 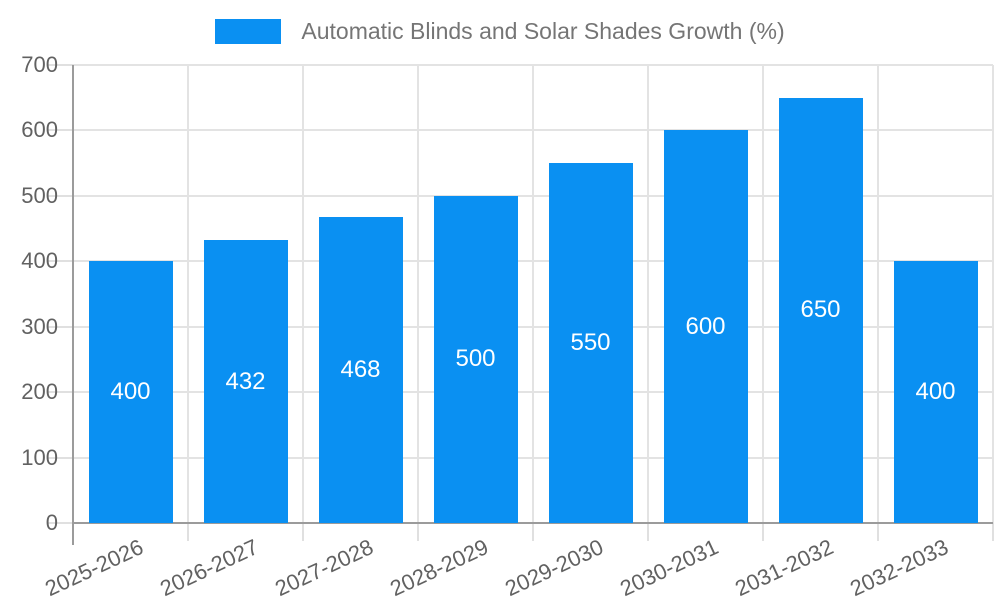 I want to click on y-axis-line, so click(x=73, y=305).